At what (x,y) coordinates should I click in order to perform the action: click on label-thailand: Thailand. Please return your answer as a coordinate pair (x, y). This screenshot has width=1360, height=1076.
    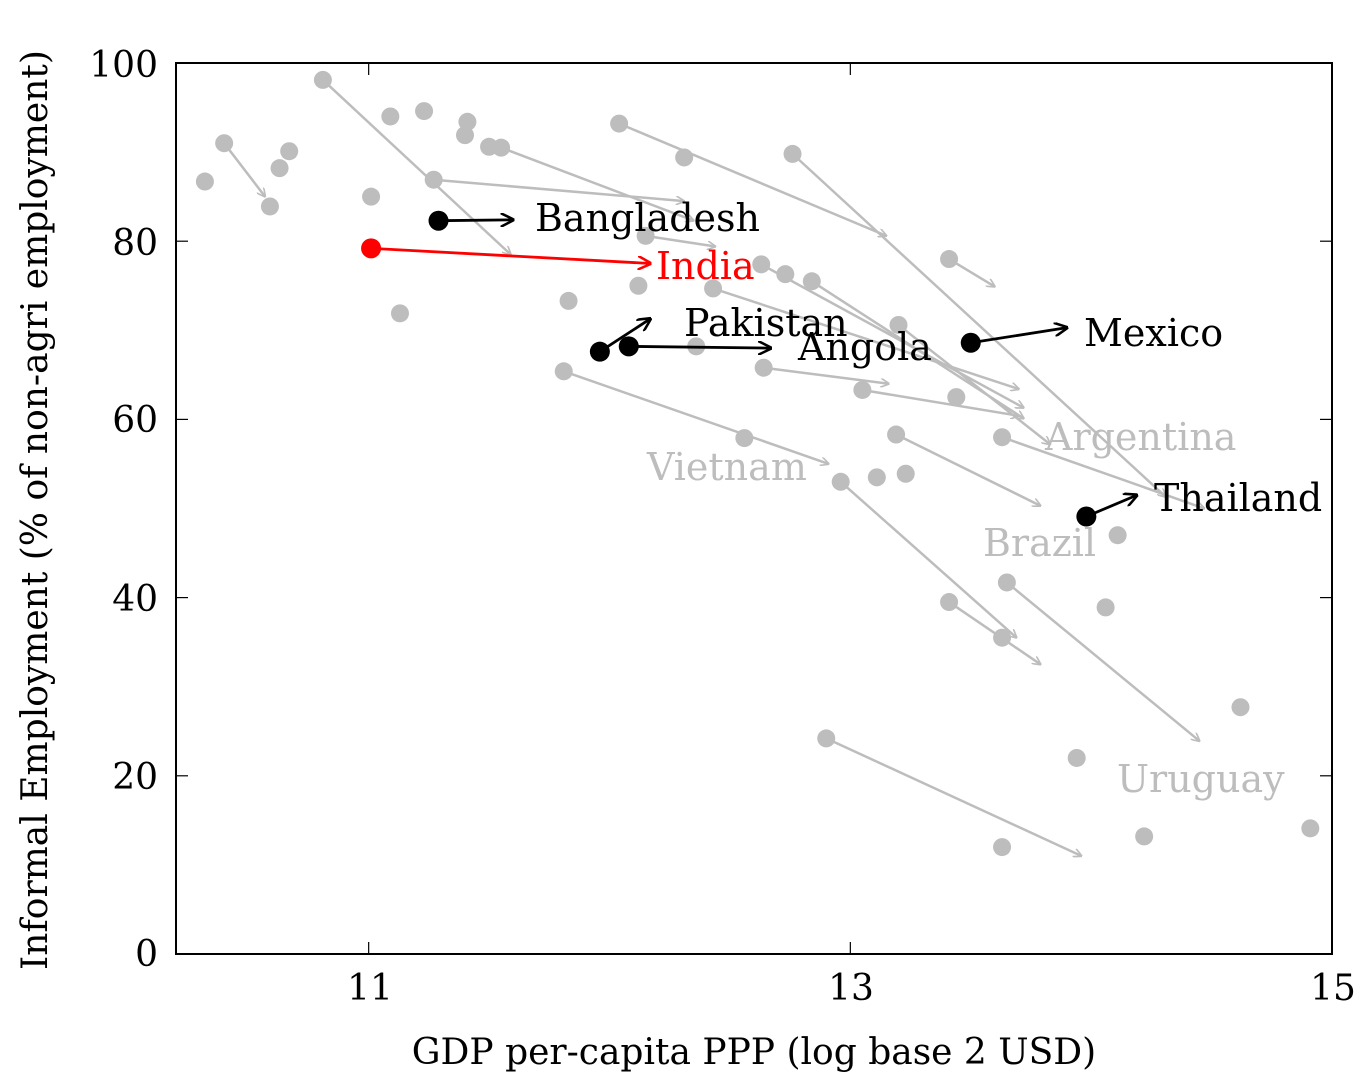
    Looking at the image, I should click on (1238, 498).